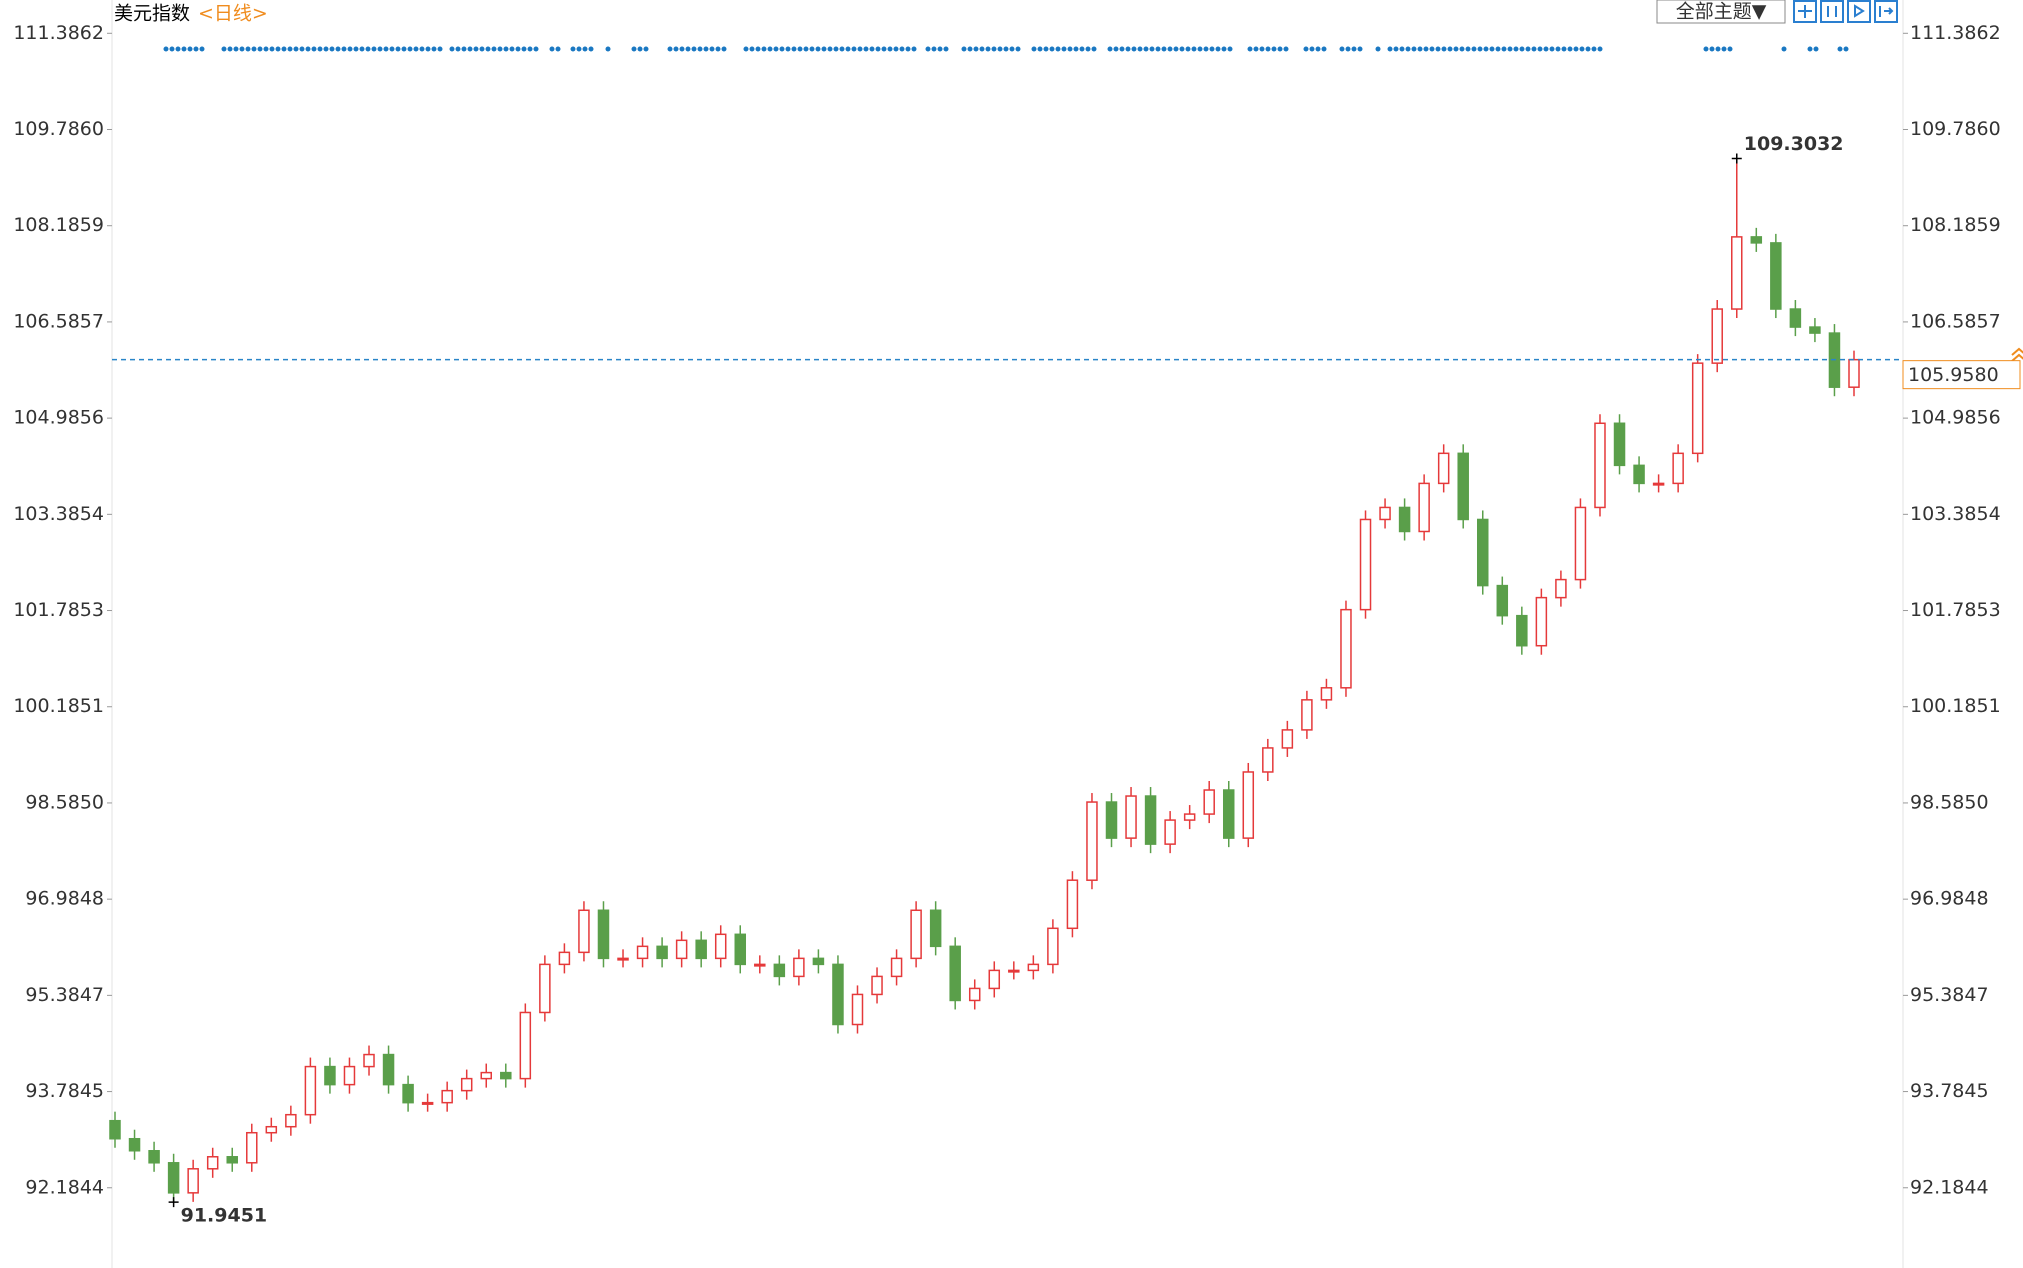 The height and width of the screenshot is (1268, 2023). Describe the element at coordinates (58, 321) in the screenshot. I see `y-tick-label: 106.5857` at that location.